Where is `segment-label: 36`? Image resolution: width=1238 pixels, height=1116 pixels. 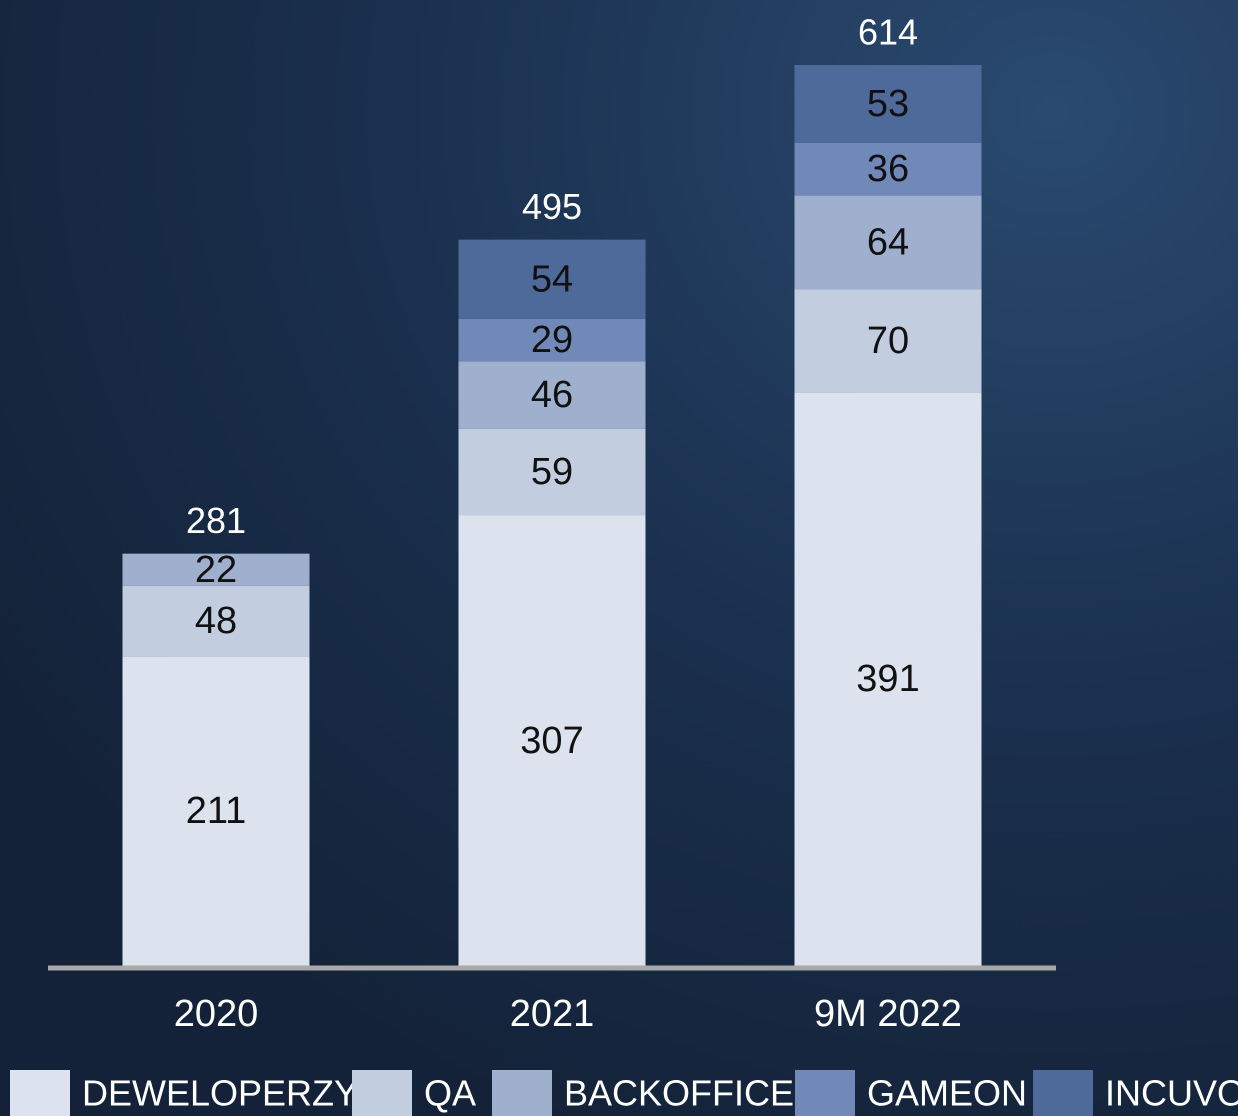
segment-label: 36 is located at coordinates (888, 169).